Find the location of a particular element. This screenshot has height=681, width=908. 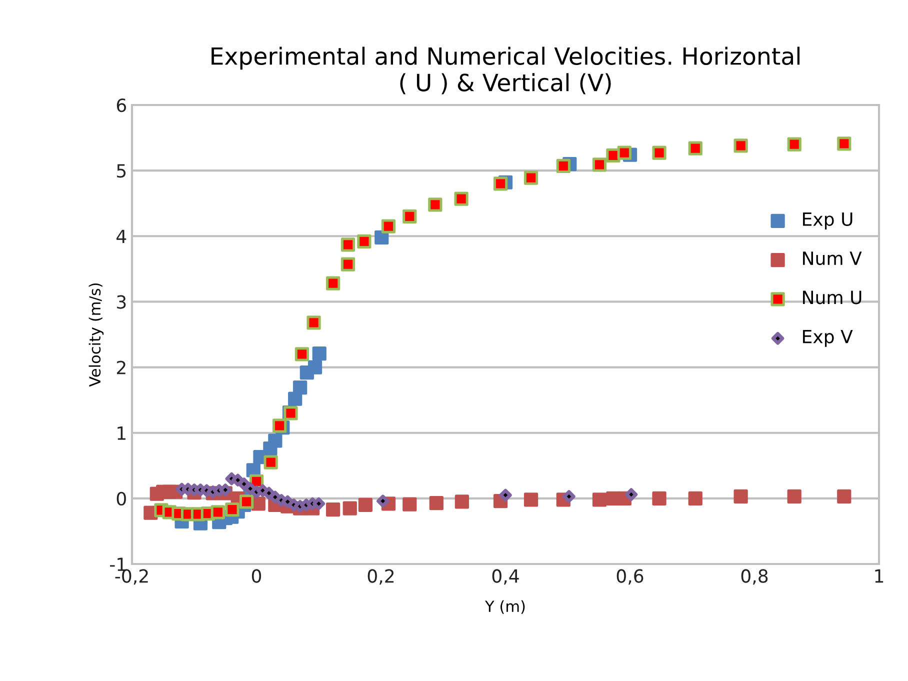

y-tick-label: 5 is located at coordinates (121, 171).